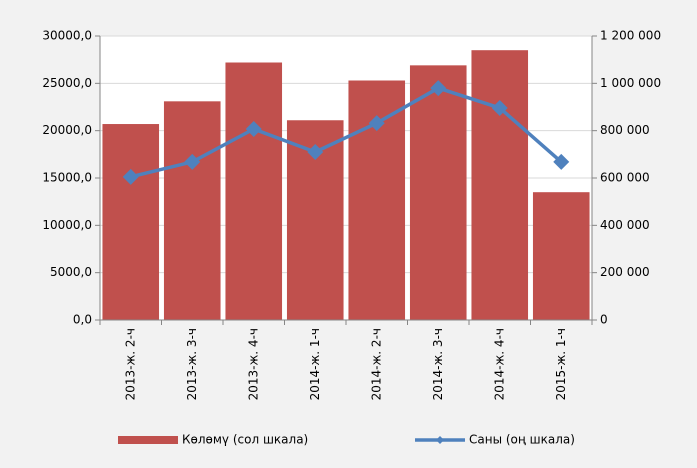 This screenshot has height=468, width=697. What do you see at coordinates (67, 36) in the screenshot?
I see `y-tick-label: 30000,0` at bounding box center [67, 36].